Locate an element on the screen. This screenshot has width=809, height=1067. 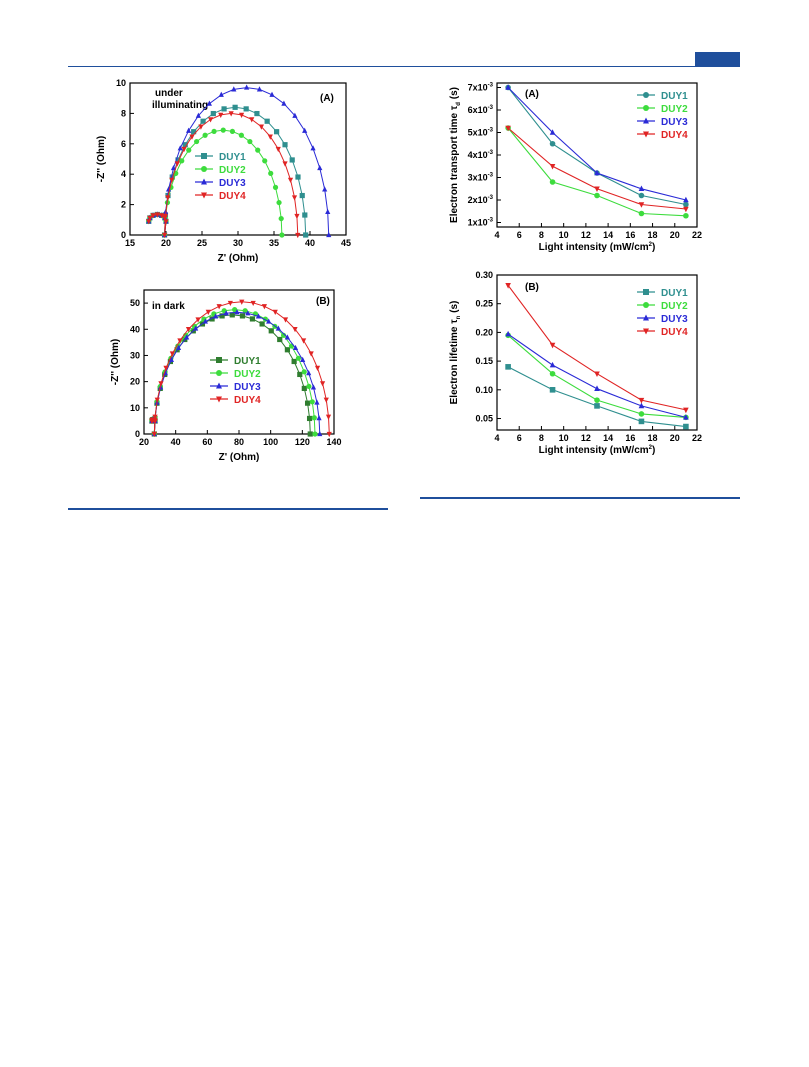
x-tick-label: 40 is located at coordinates (310, 243).